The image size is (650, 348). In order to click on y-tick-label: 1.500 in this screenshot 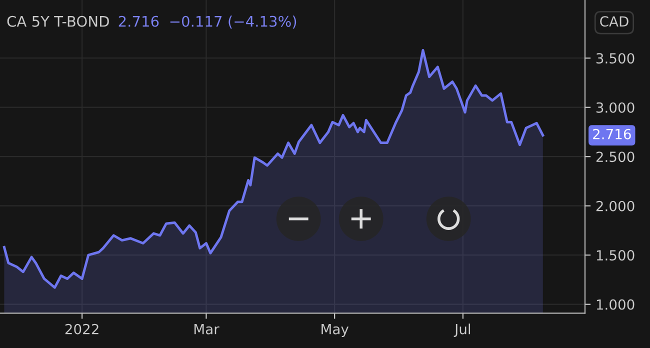, I will do `click(615, 255)`.